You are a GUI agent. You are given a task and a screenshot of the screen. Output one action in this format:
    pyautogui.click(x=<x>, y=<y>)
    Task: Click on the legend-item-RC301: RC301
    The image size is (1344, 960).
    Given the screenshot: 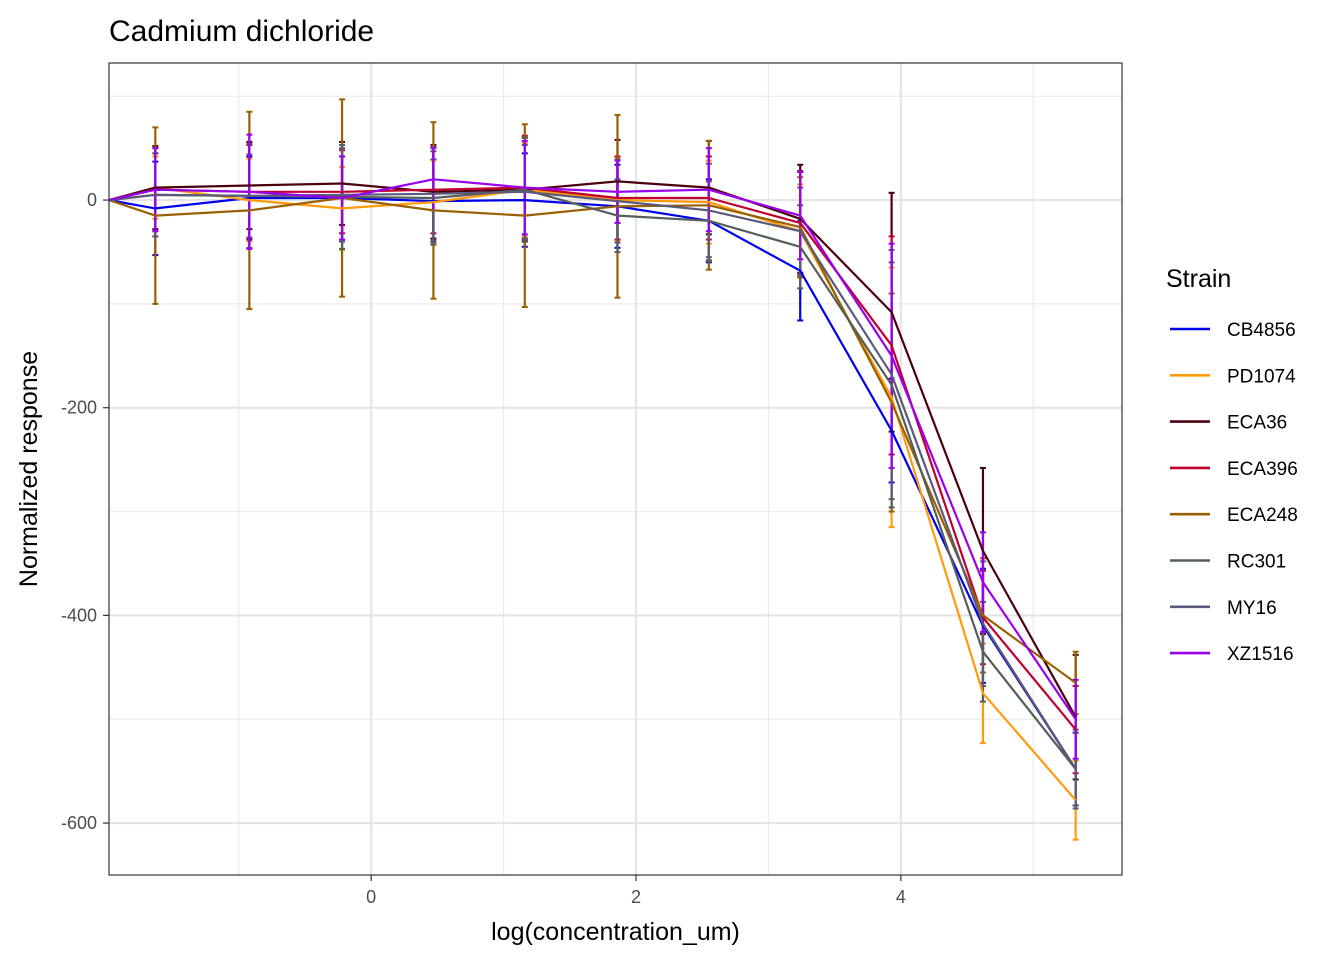 What is the action you would take?
    pyautogui.click(x=1228, y=562)
    